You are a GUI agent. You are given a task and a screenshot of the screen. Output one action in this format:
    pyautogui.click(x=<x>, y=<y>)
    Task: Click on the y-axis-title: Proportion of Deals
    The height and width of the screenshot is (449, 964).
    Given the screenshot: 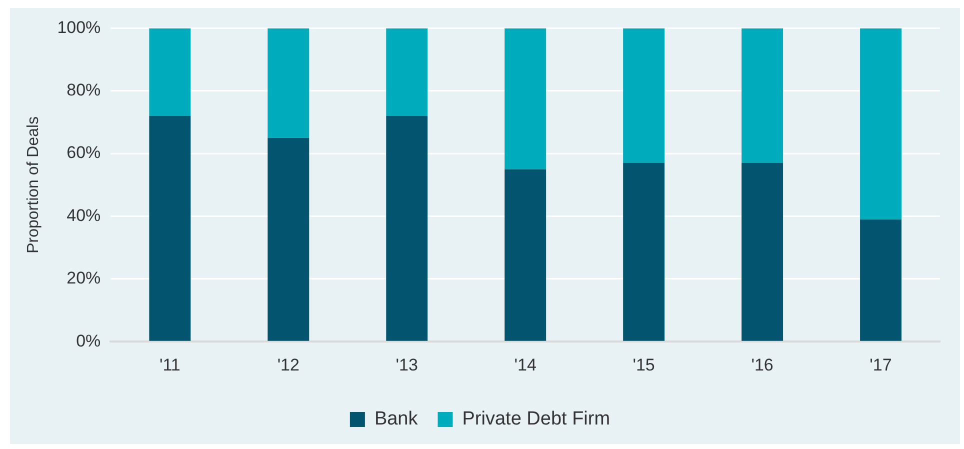 What is the action you would take?
    pyautogui.click(x=33, y=185)
    